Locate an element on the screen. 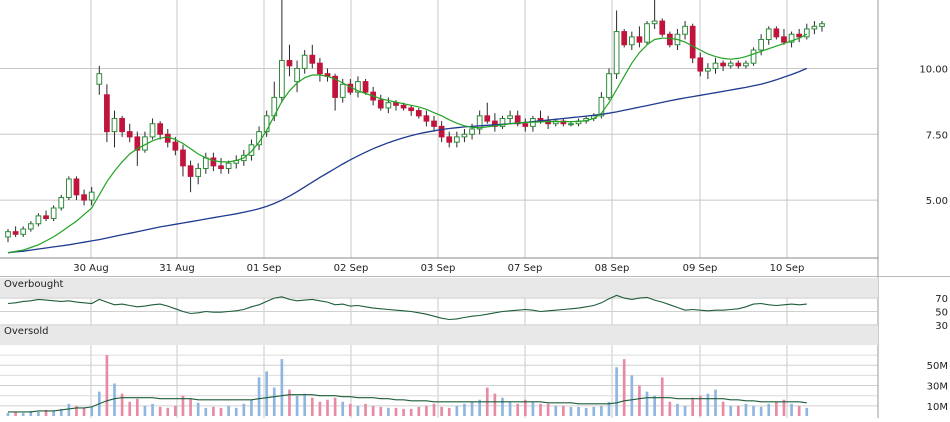  x-tick-label: 03 Sep is located at coordinates (438, 268).